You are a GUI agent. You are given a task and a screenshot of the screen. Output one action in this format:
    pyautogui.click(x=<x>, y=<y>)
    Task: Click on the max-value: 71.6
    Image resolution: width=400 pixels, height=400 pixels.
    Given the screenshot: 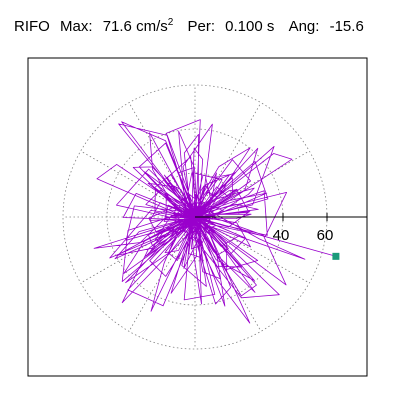 What is the action you would take?
    pyautogui.click(x=117, y=26)
    